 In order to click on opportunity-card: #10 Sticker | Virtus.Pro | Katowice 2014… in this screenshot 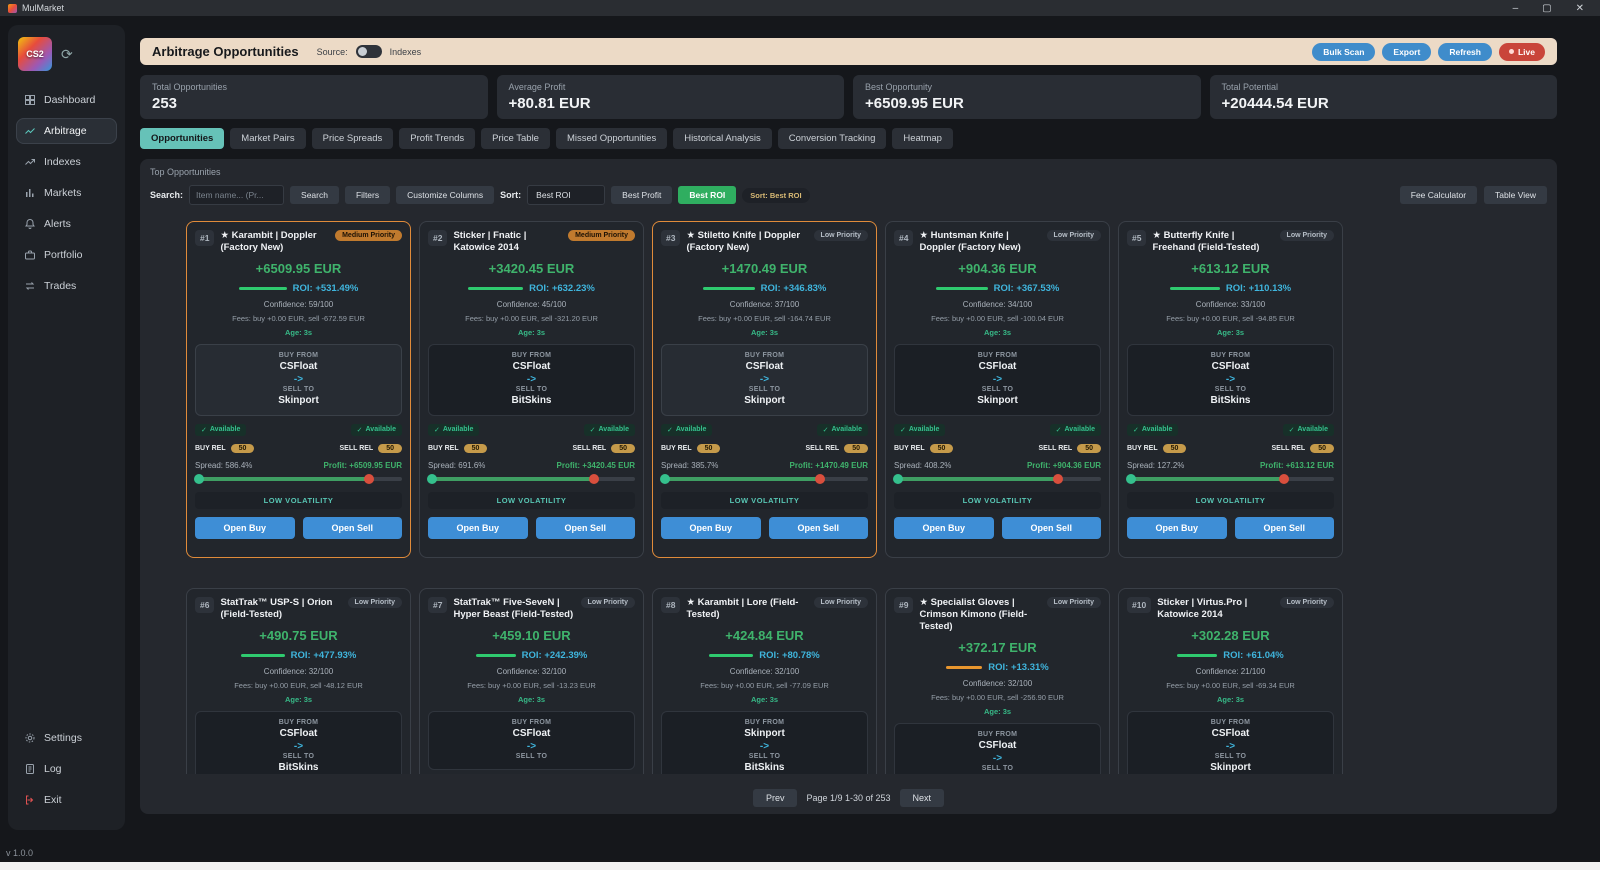, I will do `click(1230, 681)`.